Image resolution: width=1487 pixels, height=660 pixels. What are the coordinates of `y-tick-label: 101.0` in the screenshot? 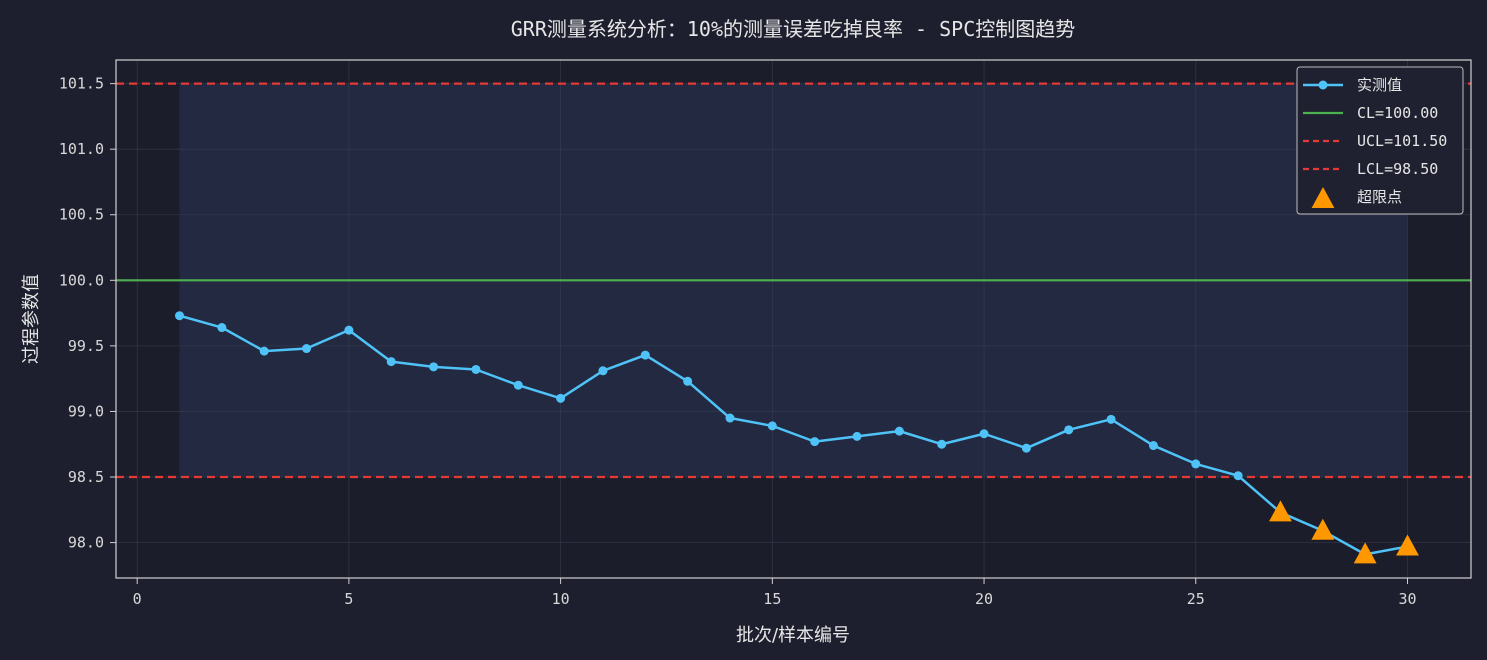 It's located at (81, 149).